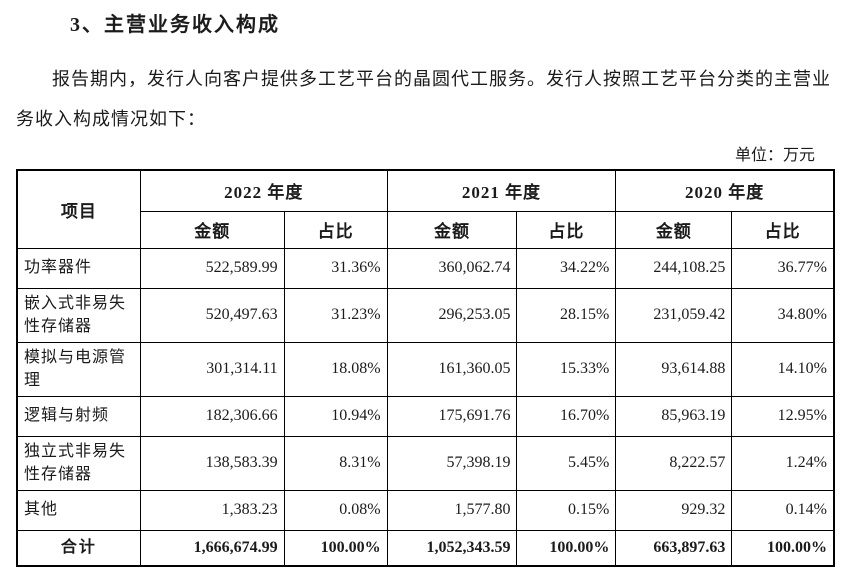 The height and width of the screenshot is (567, 850). I want to click on cell-amount-2022: 182,306.66, so click(212, 416).